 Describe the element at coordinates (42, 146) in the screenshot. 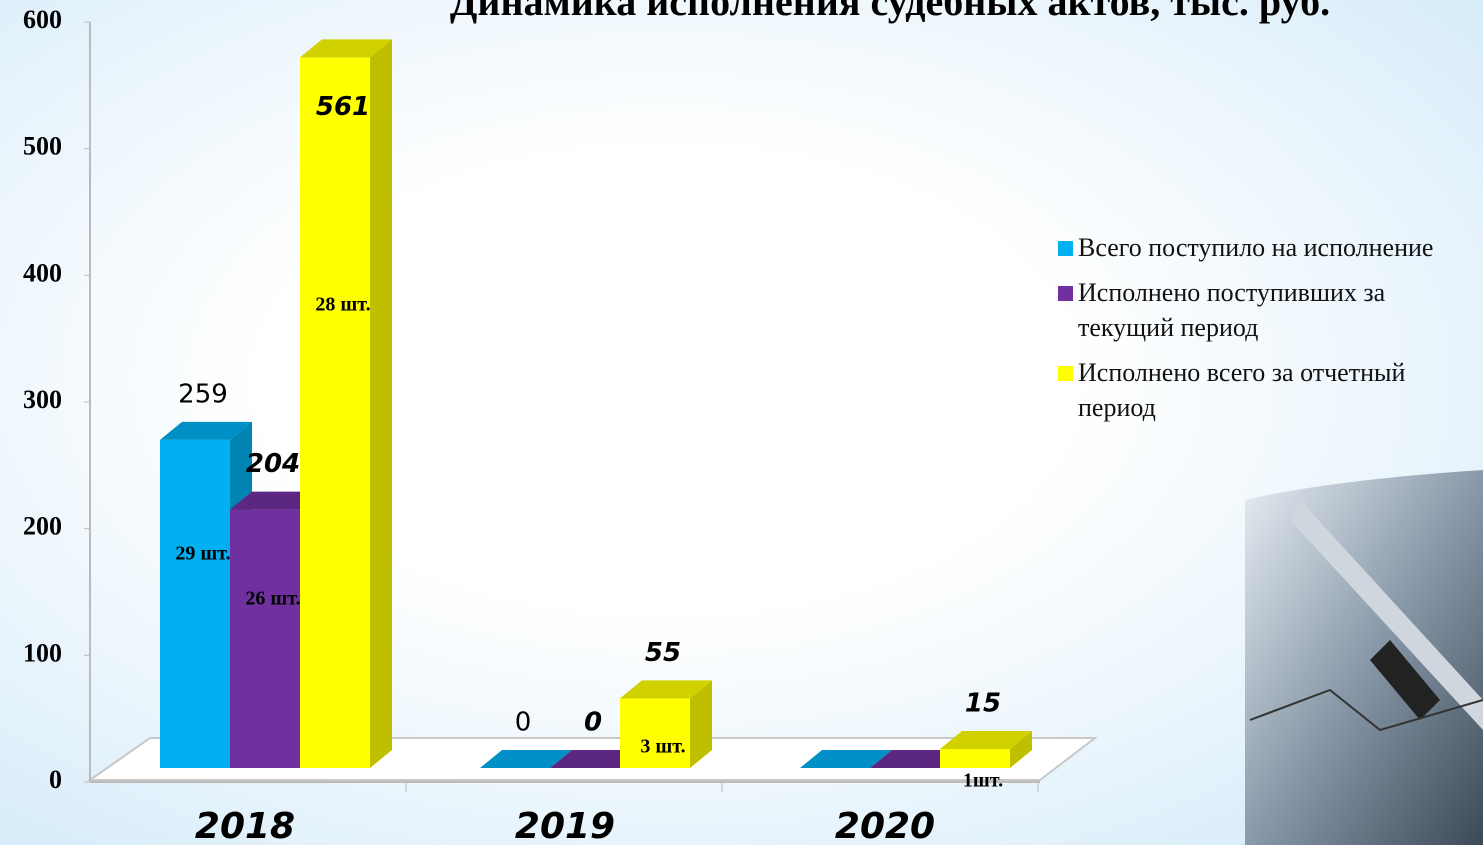

I see `y-tick-label: 500` at that location.